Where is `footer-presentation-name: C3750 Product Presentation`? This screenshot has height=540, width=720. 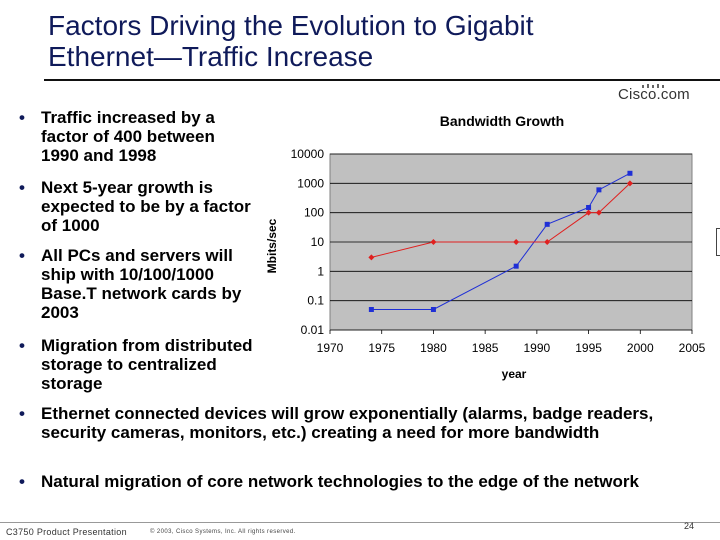 footer-presentation-name: C3750 Product Presentation is located at coordinates (66, 532).